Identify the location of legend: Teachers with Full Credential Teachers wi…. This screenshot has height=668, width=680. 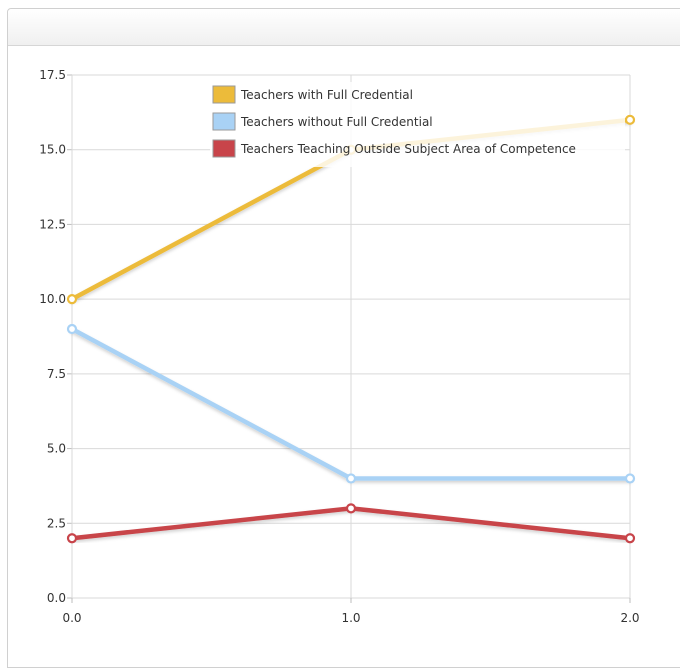
(417, 124).